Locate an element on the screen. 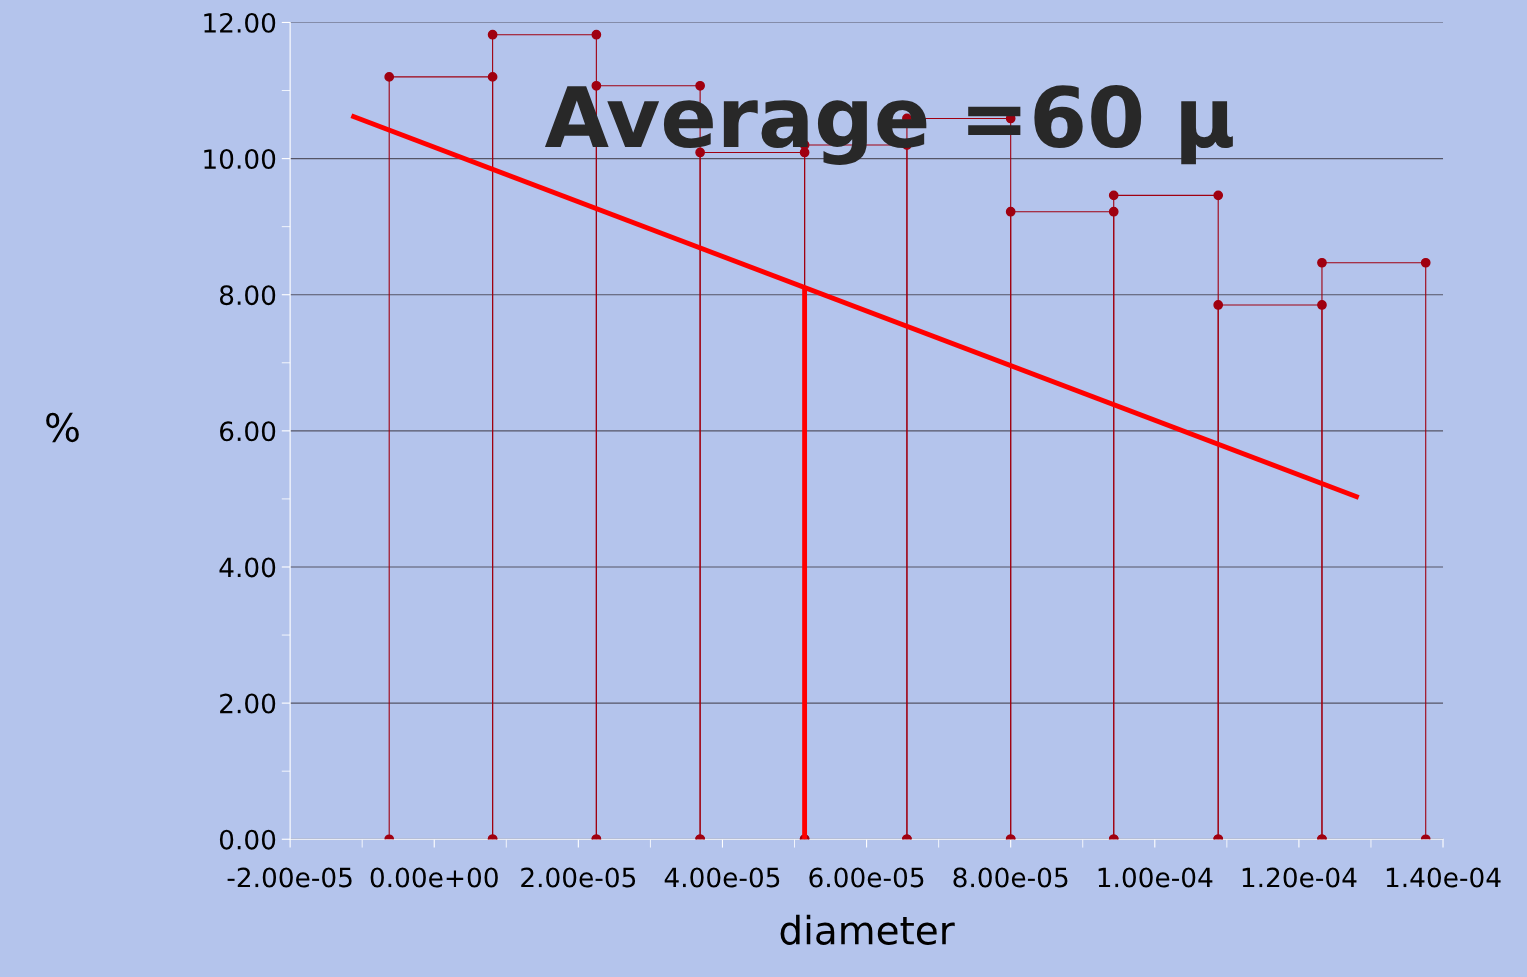 The image size is (1527, 977). x-tick-label: 4.00e-05 is located at coordinates (722, 877).